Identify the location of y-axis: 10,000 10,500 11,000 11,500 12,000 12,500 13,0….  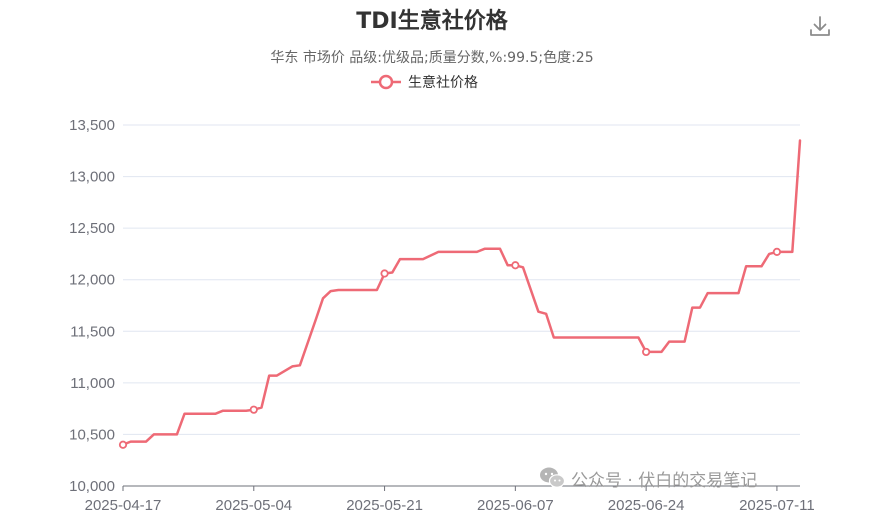
(92, 306).